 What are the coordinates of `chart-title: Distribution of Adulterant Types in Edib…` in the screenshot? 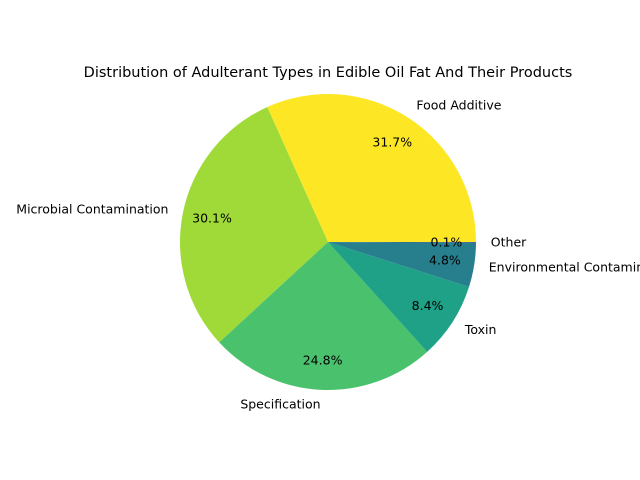 It's located at (328, 73).